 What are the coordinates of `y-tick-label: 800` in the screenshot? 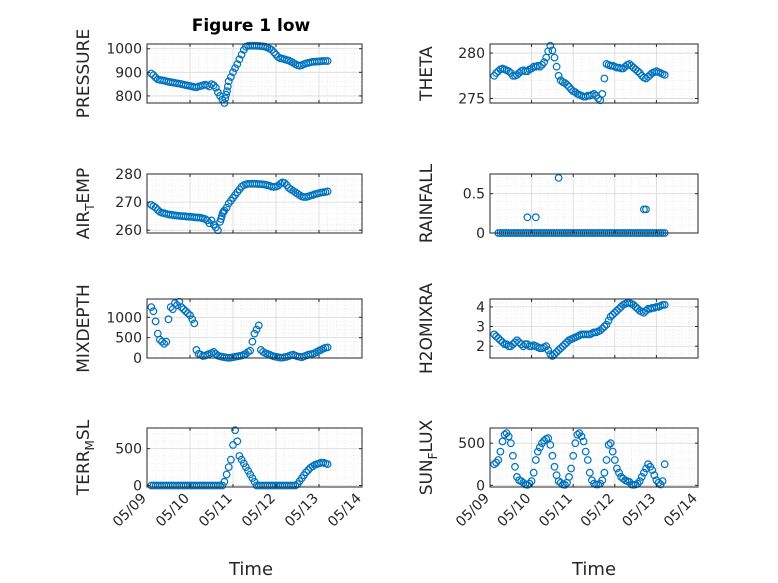 It's located at (128, 97).